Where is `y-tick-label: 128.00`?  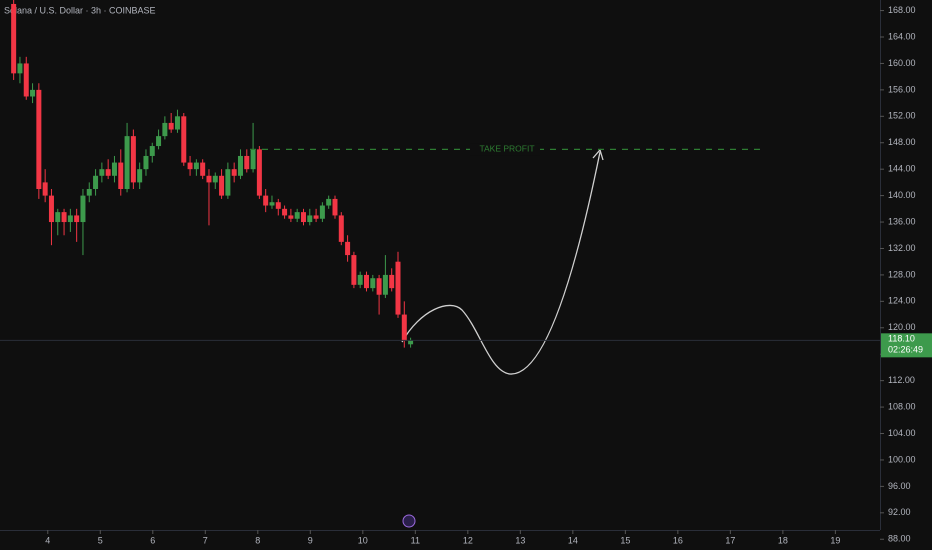 y-tick-label: 128.00 is located at coordinates (902, 274).